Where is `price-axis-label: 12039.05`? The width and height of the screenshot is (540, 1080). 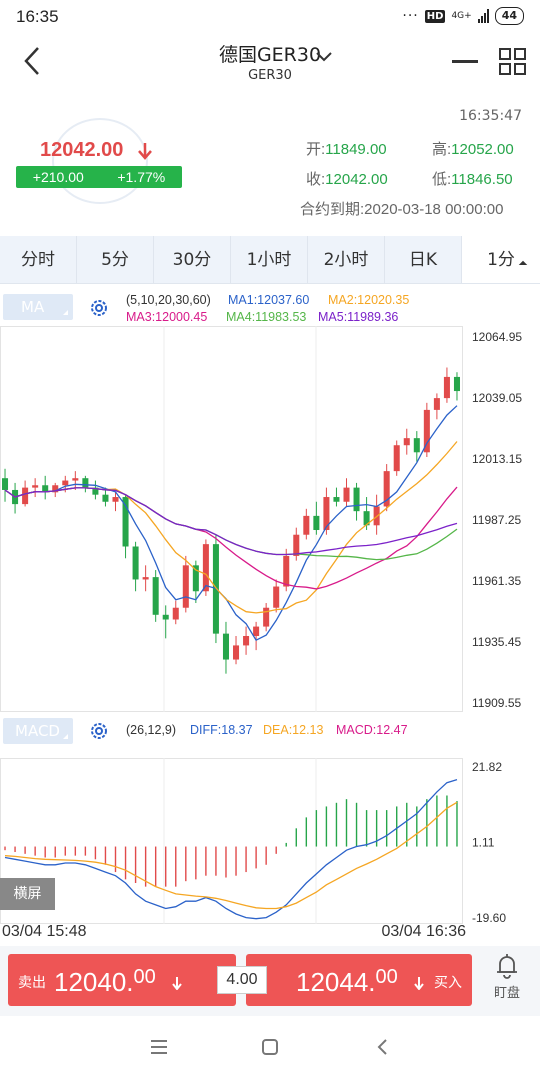 price-axis-label: 12039.05 is located at coordinates (497, 398).